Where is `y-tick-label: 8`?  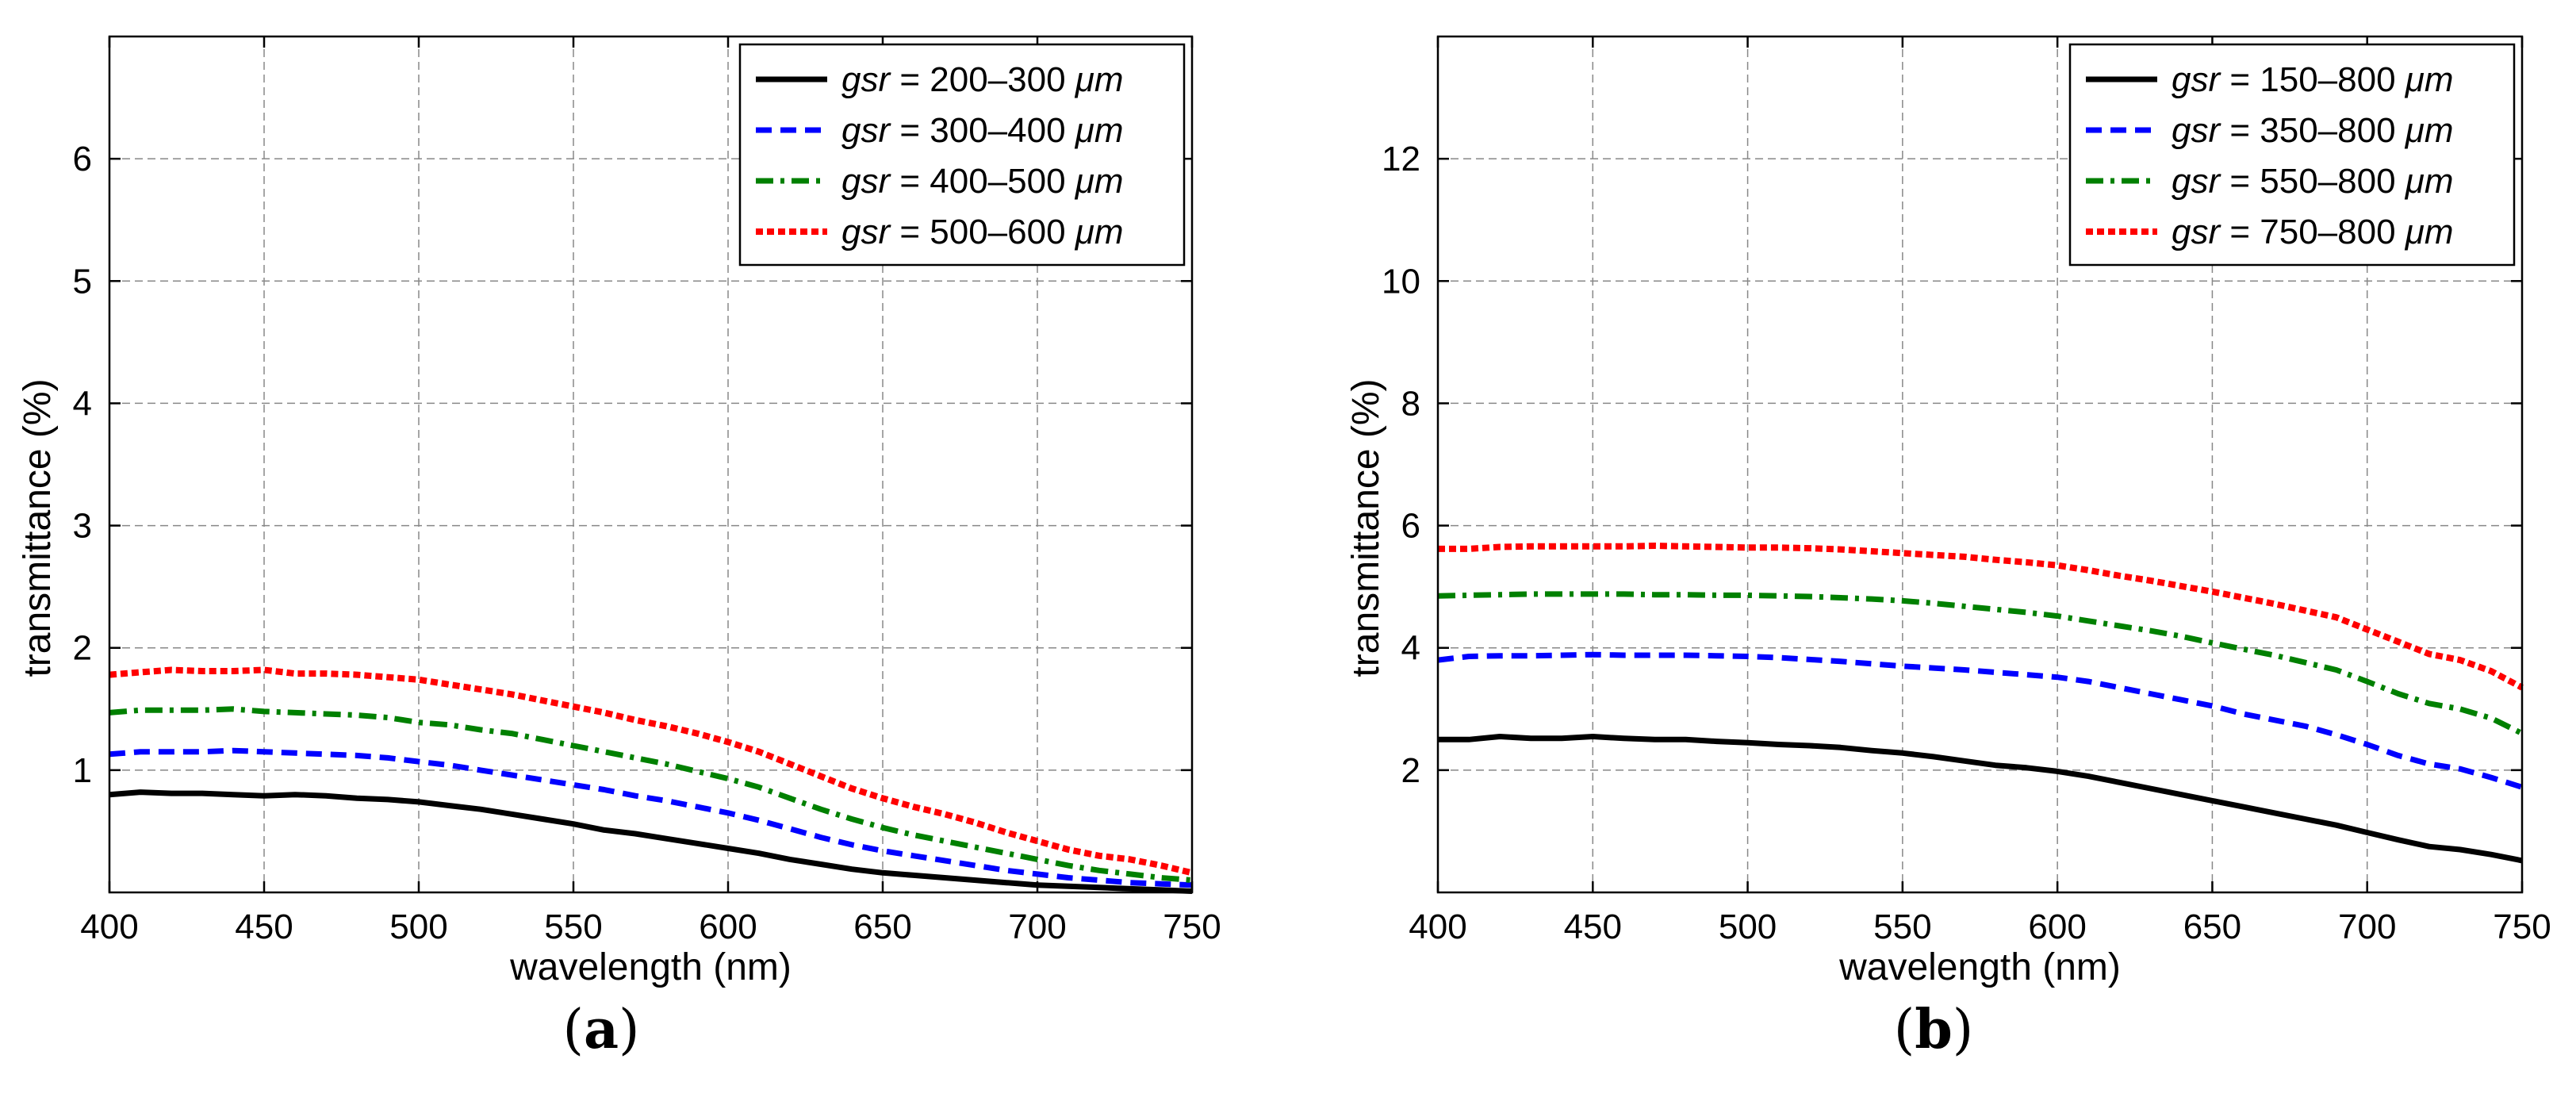 y-tick-label: 8 is located at coordinates (1410, 403).